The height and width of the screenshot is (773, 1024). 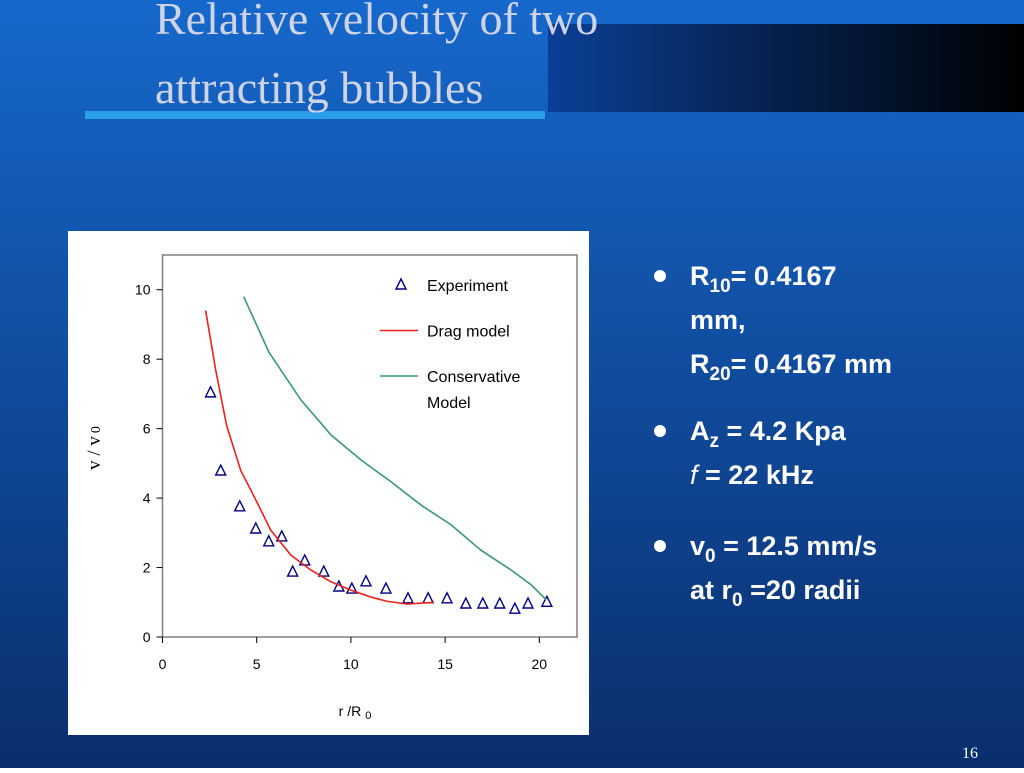 I want to click on y-tick-label: 10, so click(x=143, y=290).